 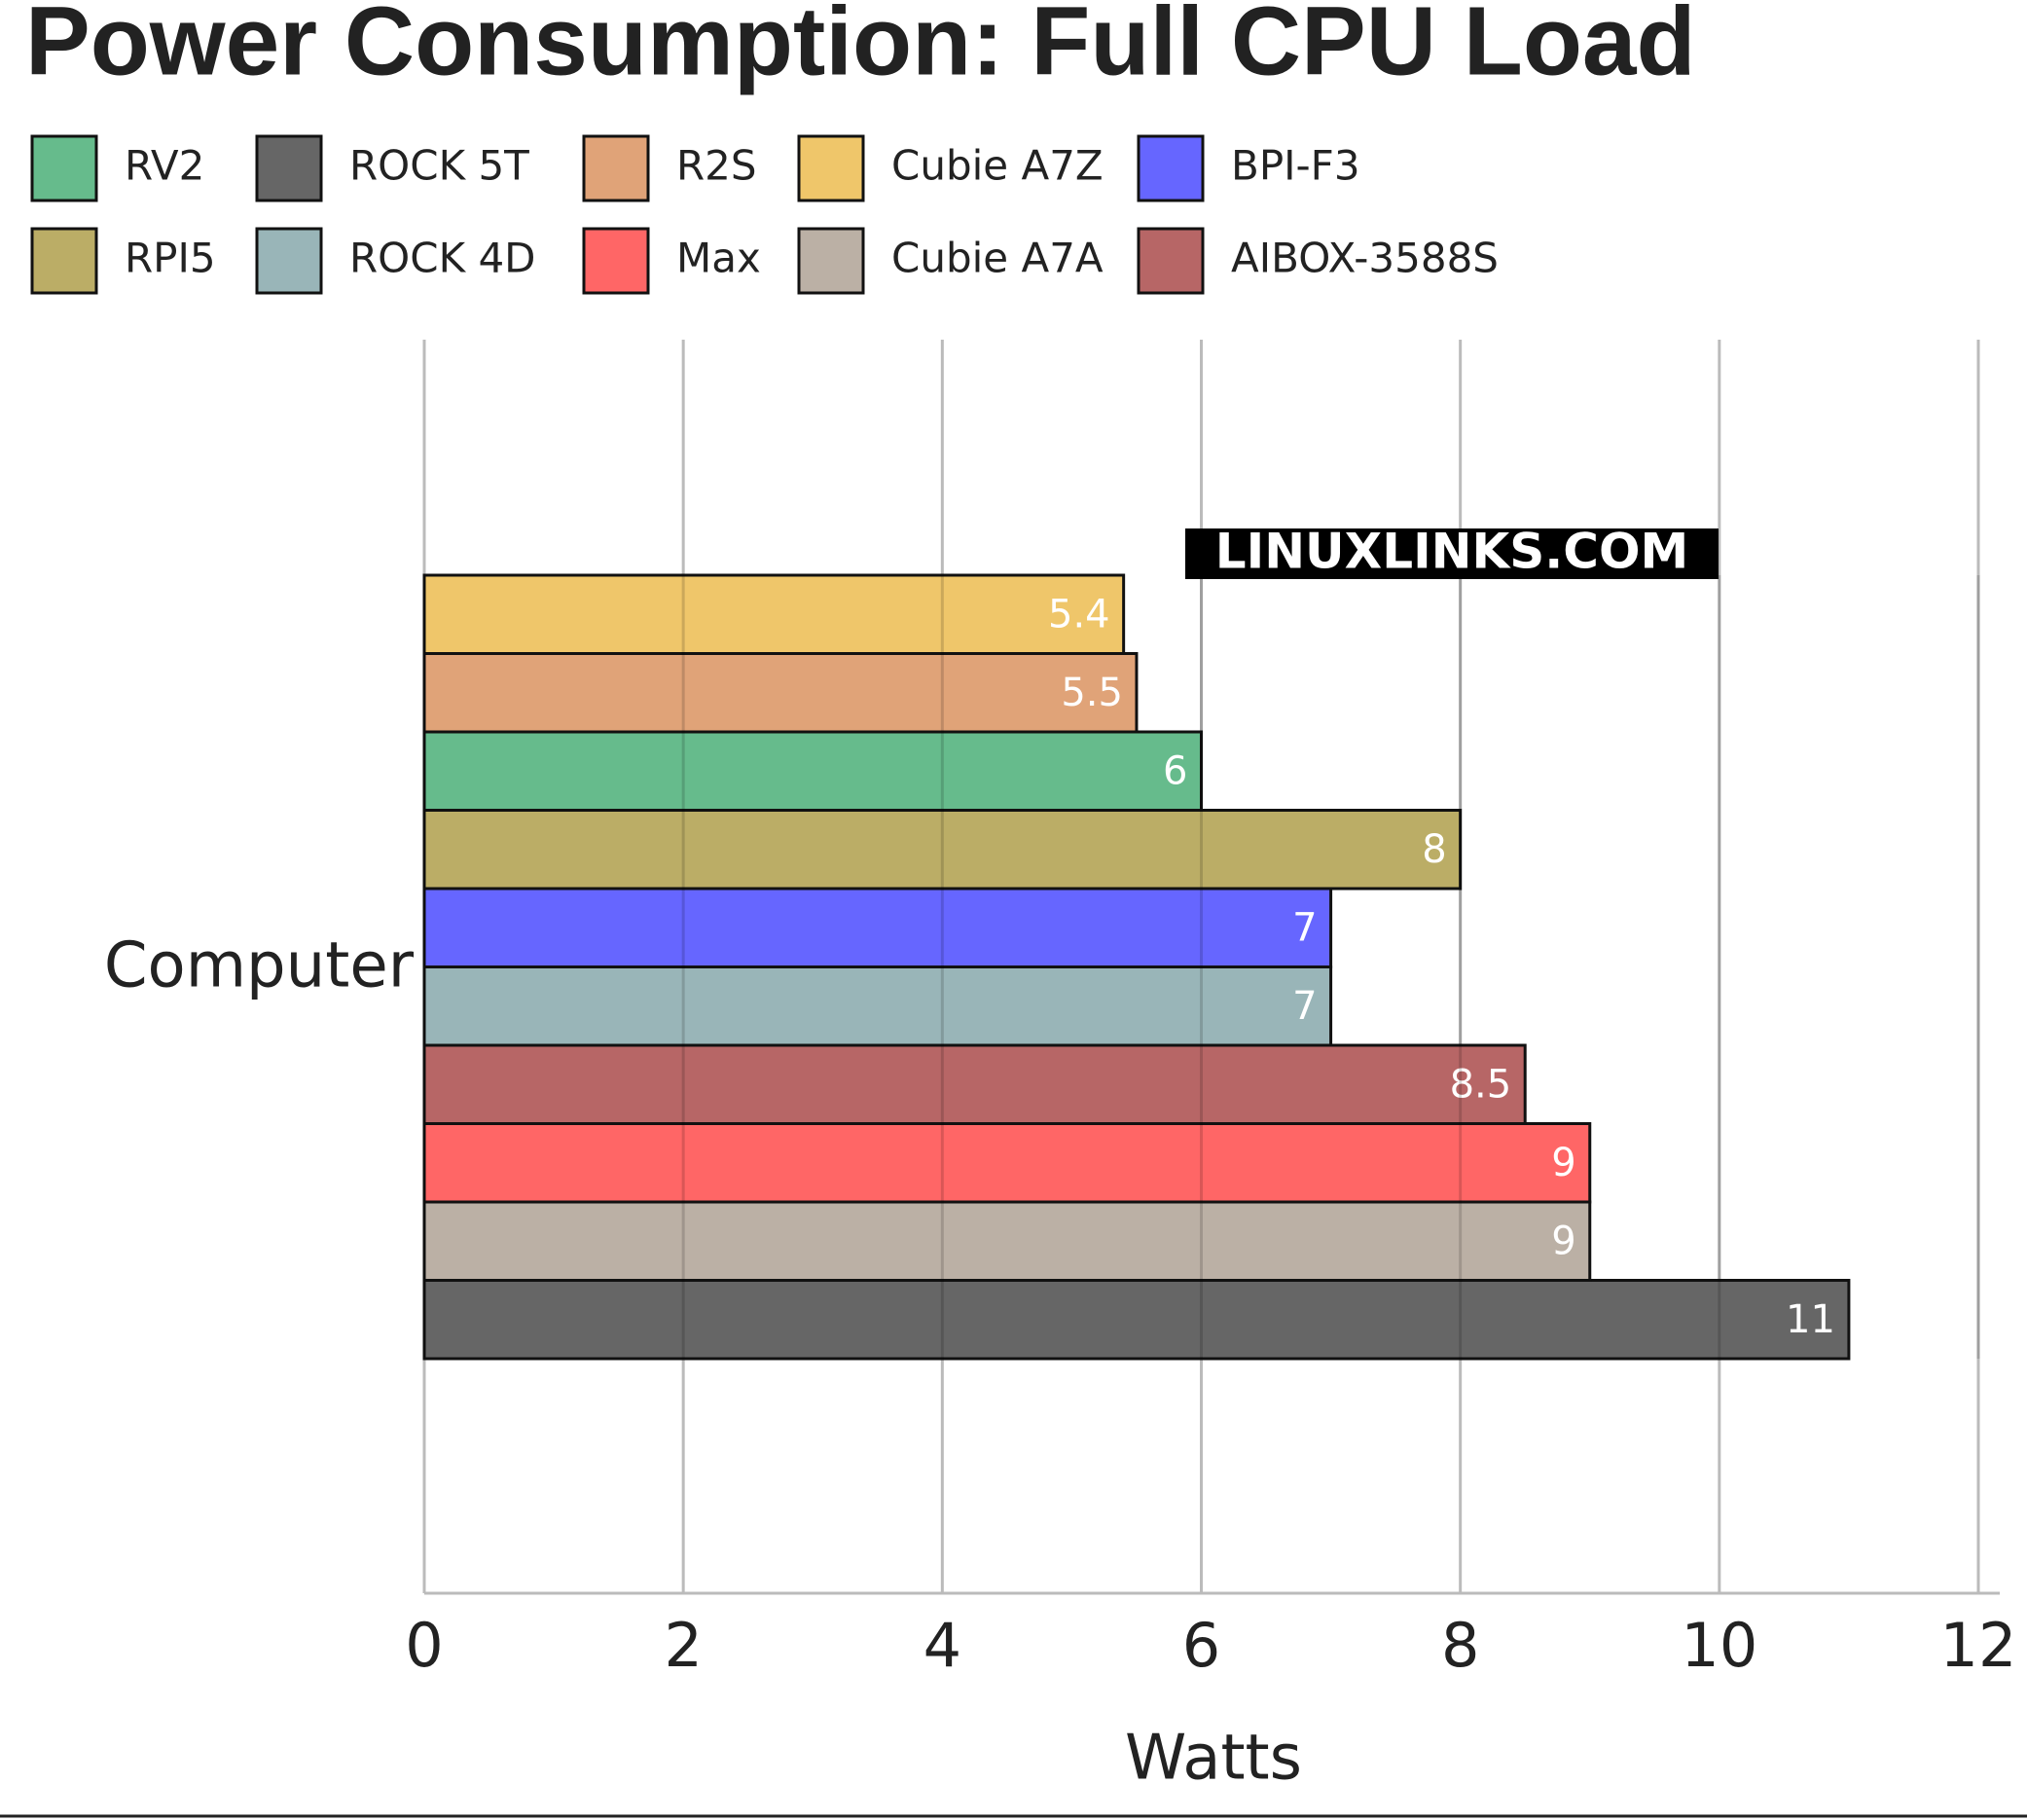 I want to click on watermark-box, so click(x=1452, y=553).